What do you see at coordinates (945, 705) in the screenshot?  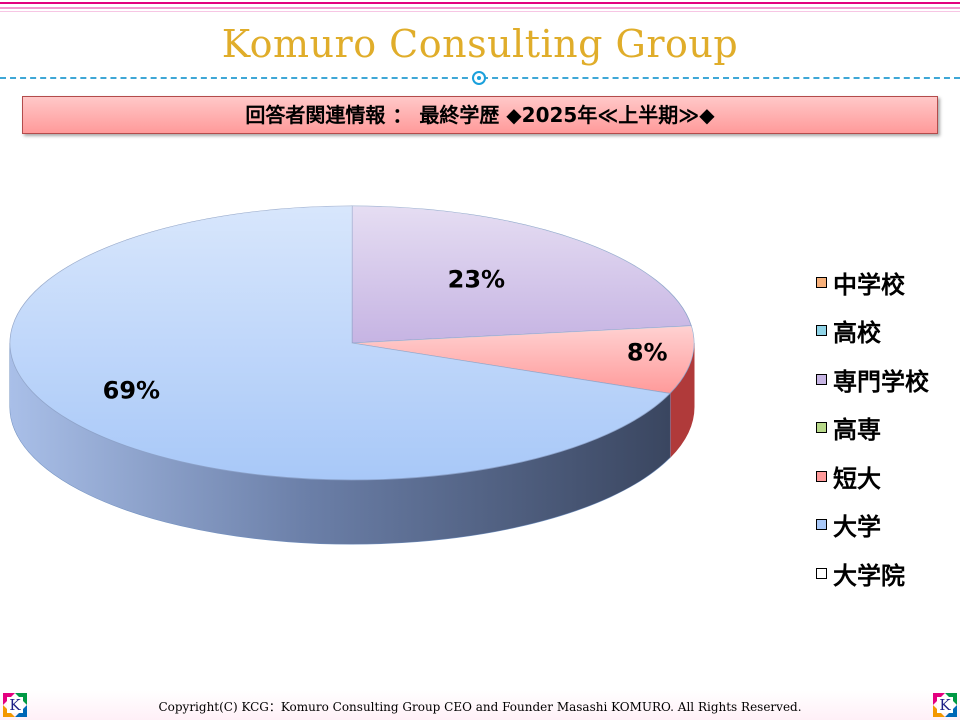 I see `kcg-logo-right-icon: K` at bounding box center [945, 705].